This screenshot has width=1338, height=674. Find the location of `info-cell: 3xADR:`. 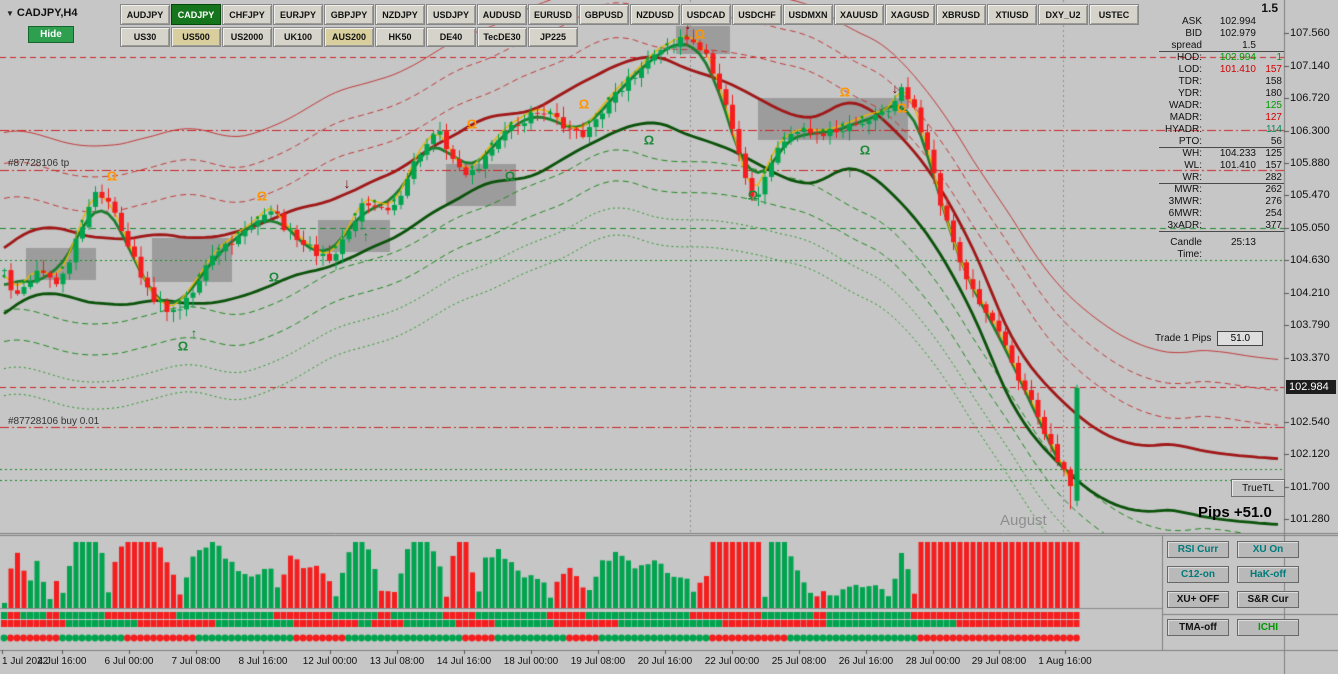

info-cell: 3xADR: is located at coordinates (1184, 225).